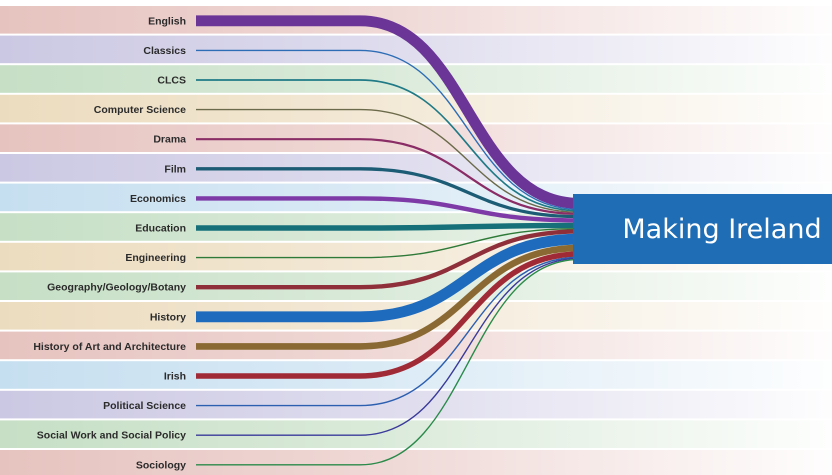  What do you see at coordinates (161, 465) in the screenshot?
I see `row-label-sociology: Sociology` at bounding box center [161, 465].